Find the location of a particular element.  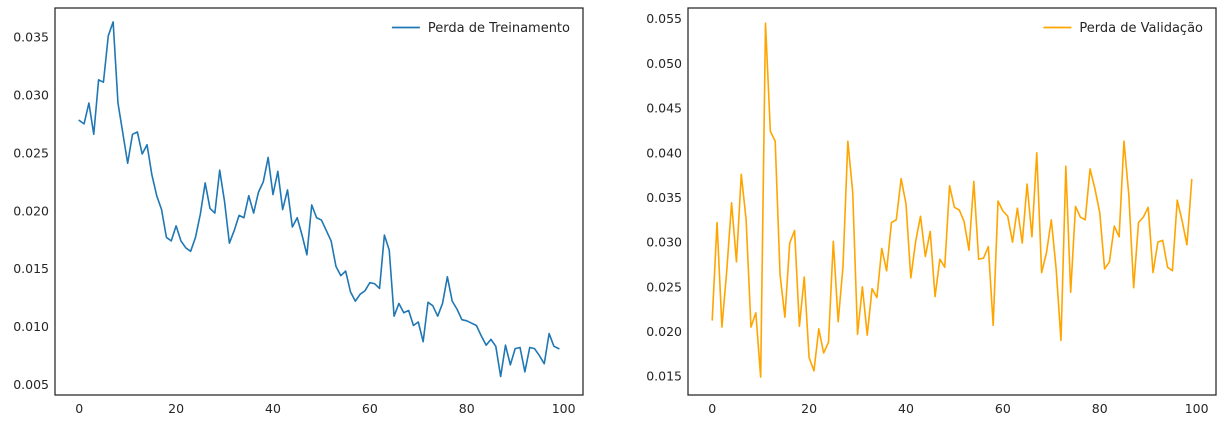

training-loss-y-tick-label: 0.025 is located at coordinates (31, 152).